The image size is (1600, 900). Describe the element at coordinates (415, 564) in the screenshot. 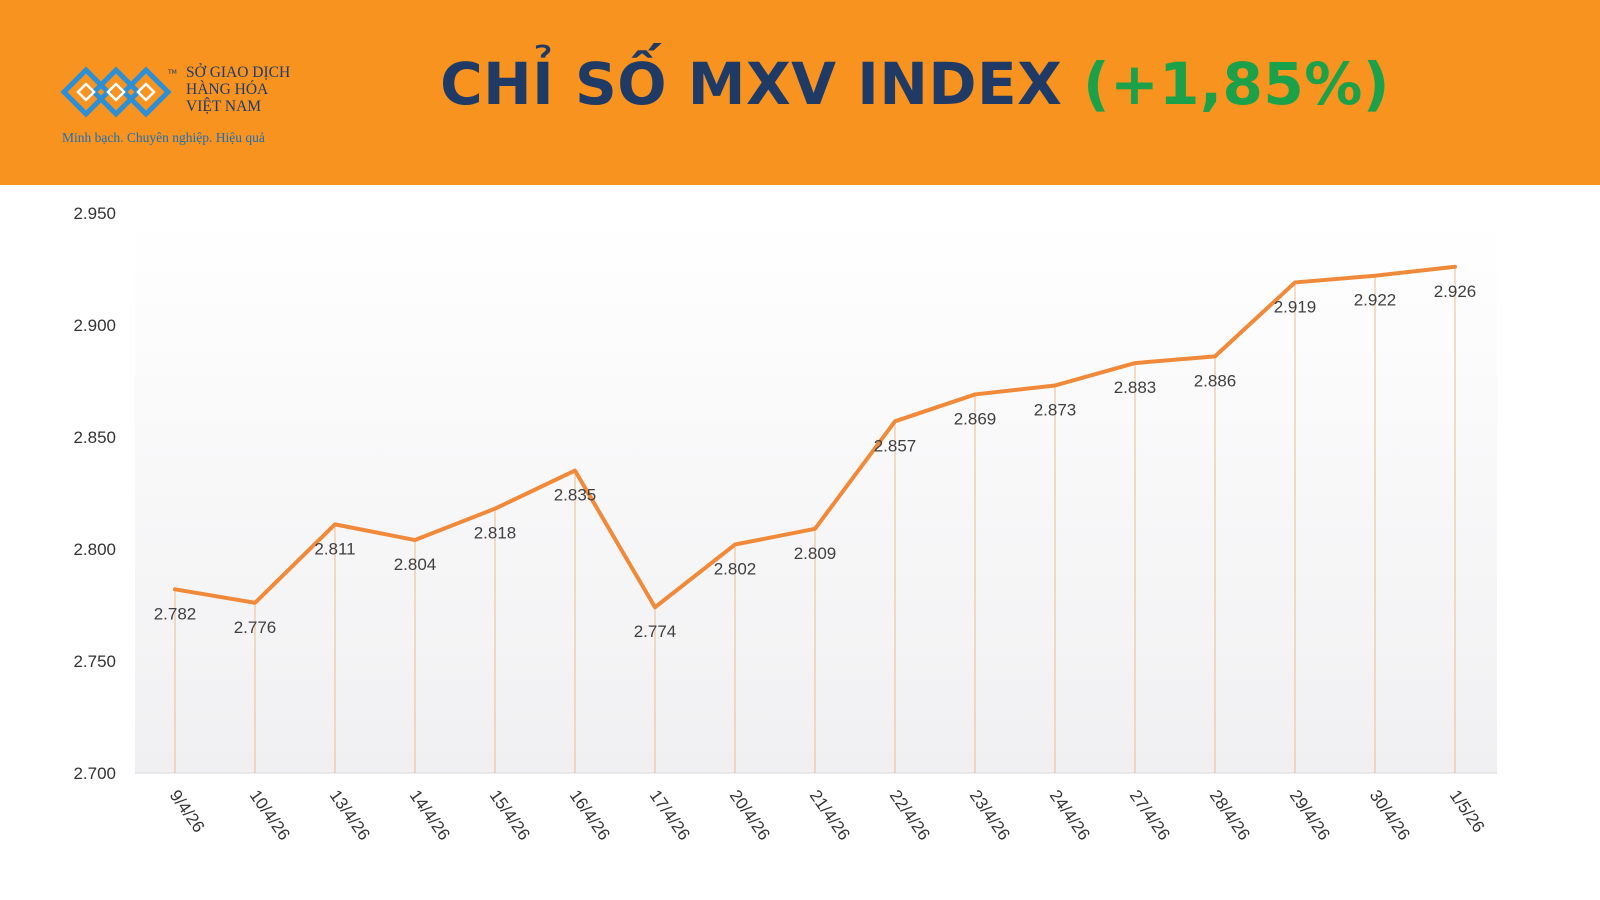

I see `data-label: 2.804` at that location.